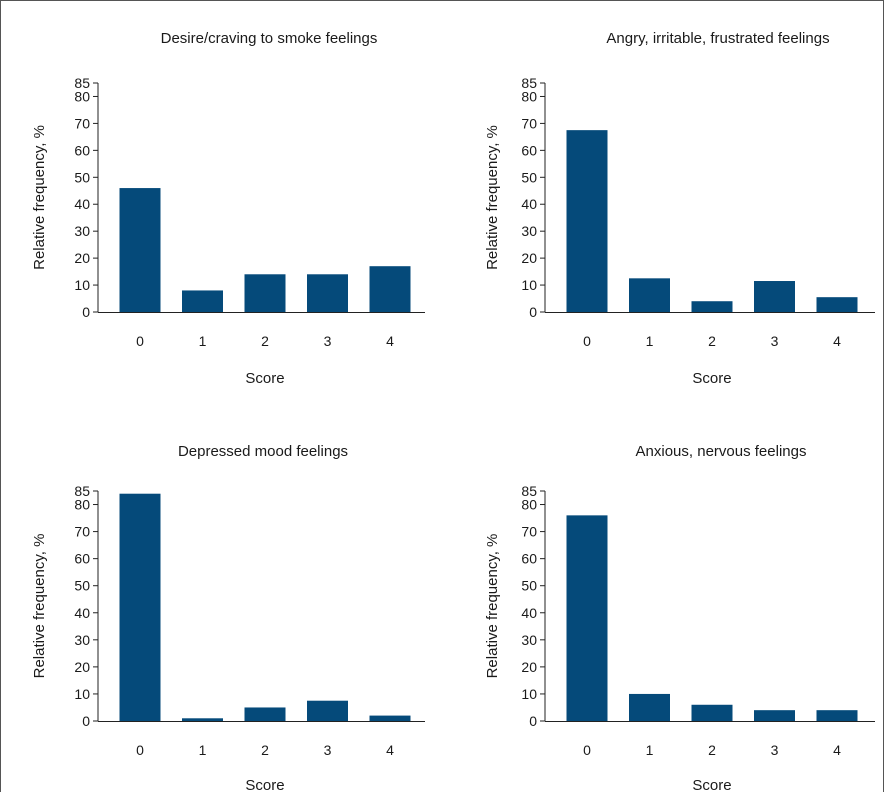  I want to click on chart-title: Depressed mood feelings, so click(263, 451).